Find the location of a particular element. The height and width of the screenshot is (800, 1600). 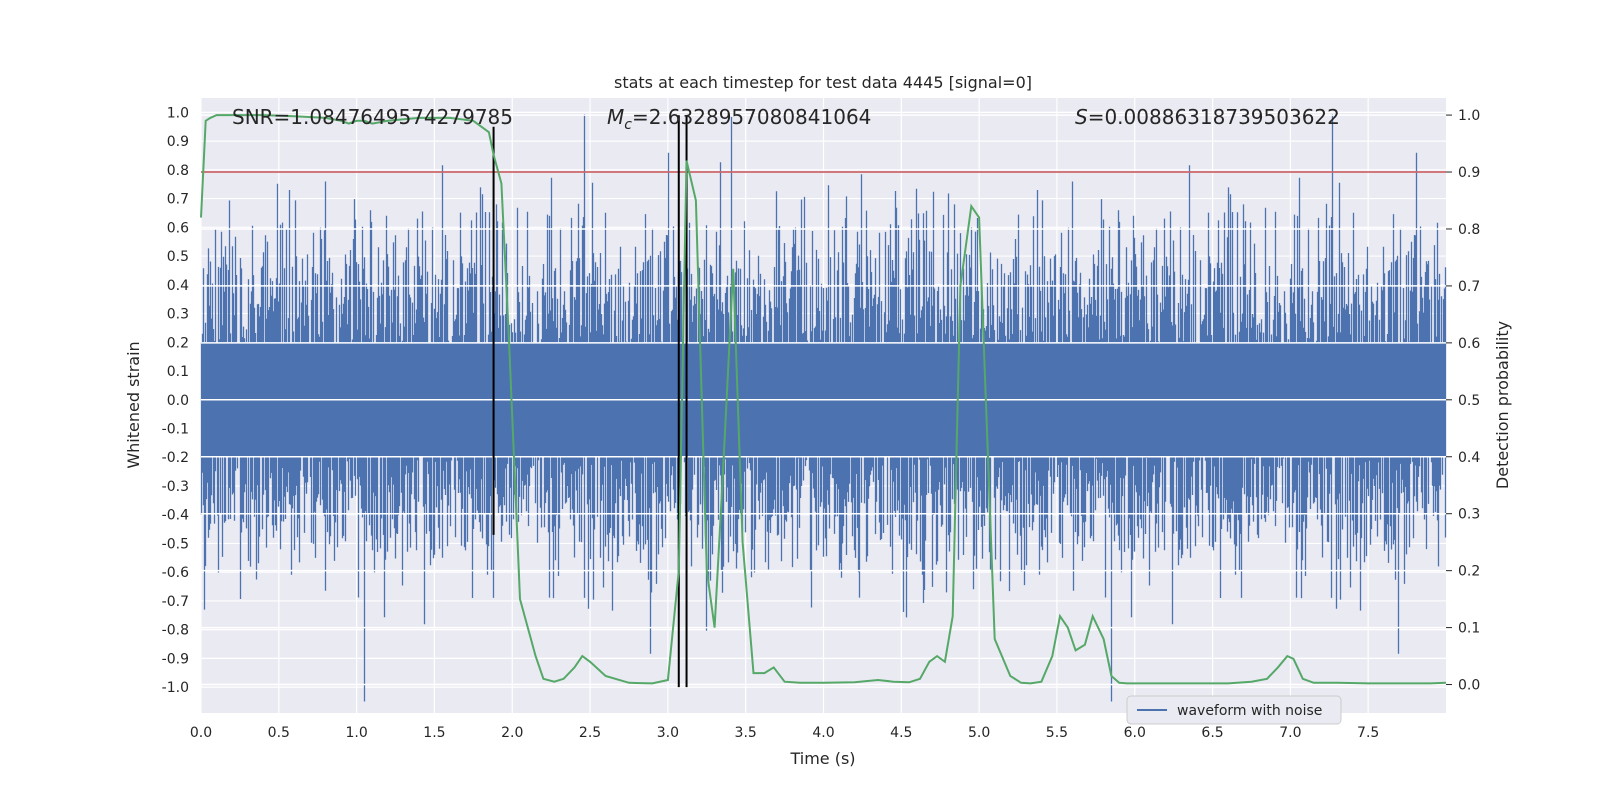

y-tick-label: 0.6 is located at coordinates (178, 228).